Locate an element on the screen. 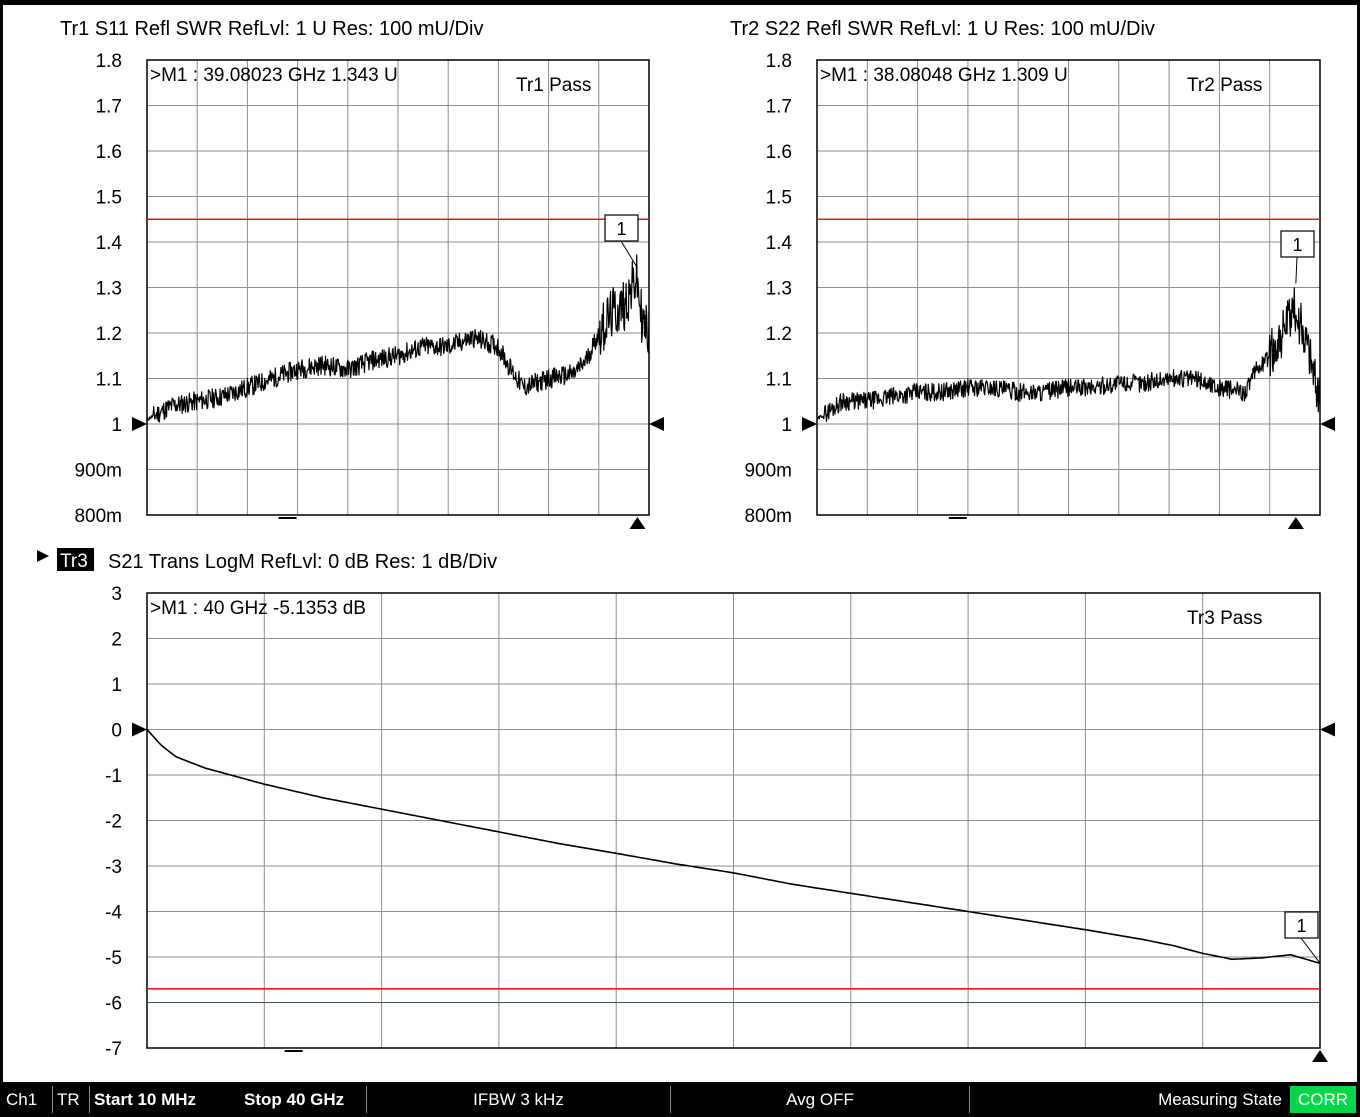  y-tick-label: -4 is located at coordinates (113, 913).